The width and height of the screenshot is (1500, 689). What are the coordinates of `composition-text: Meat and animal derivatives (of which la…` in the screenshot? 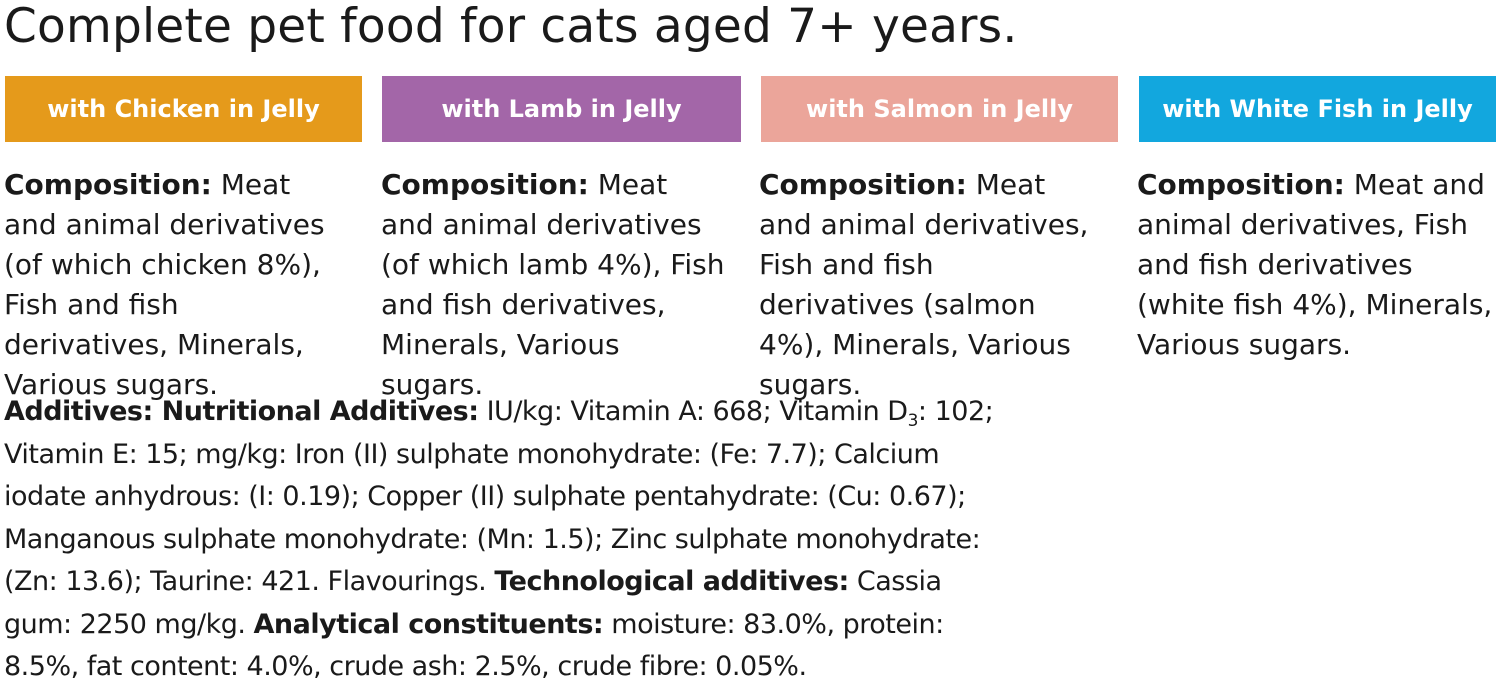 It's located at (553, 284).